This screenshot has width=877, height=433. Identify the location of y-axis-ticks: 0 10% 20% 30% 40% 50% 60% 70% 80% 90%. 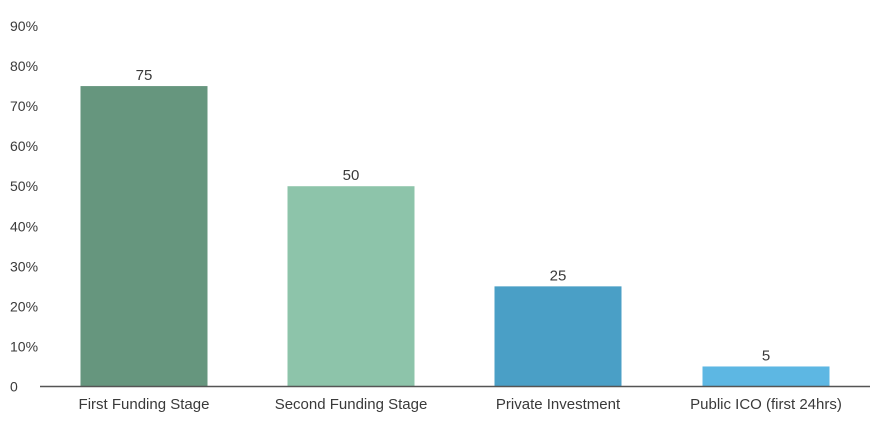
(24, 206).